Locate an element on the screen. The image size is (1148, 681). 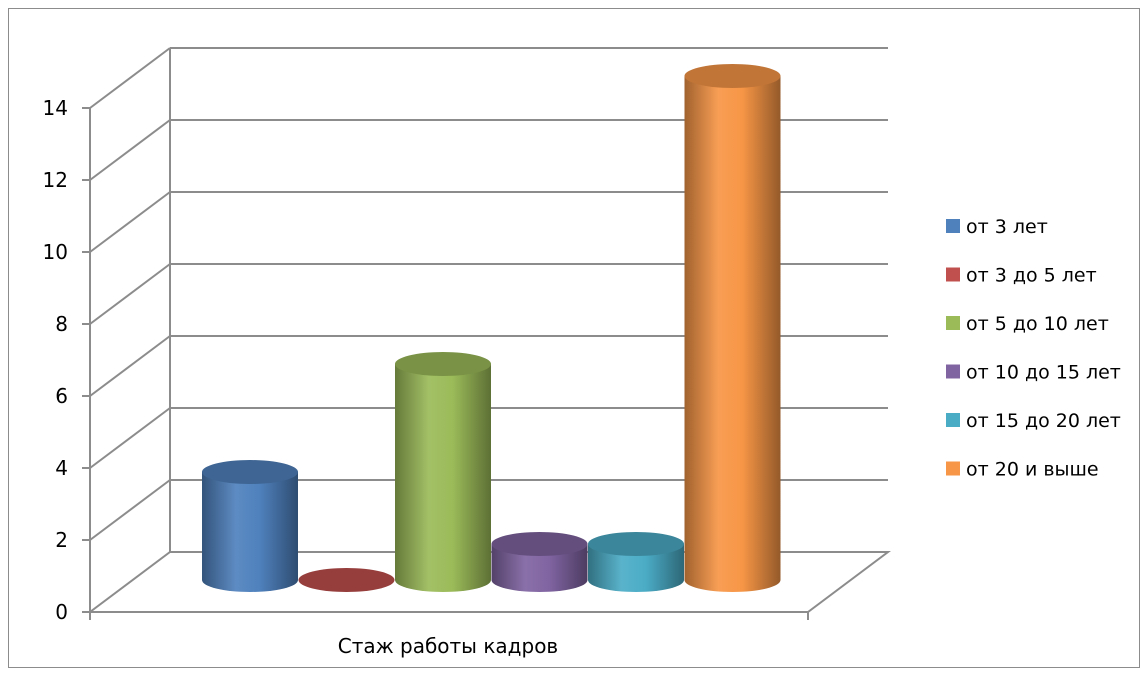
legend-item: от 5 до 10 лет is located at coordinates (1027, 324).